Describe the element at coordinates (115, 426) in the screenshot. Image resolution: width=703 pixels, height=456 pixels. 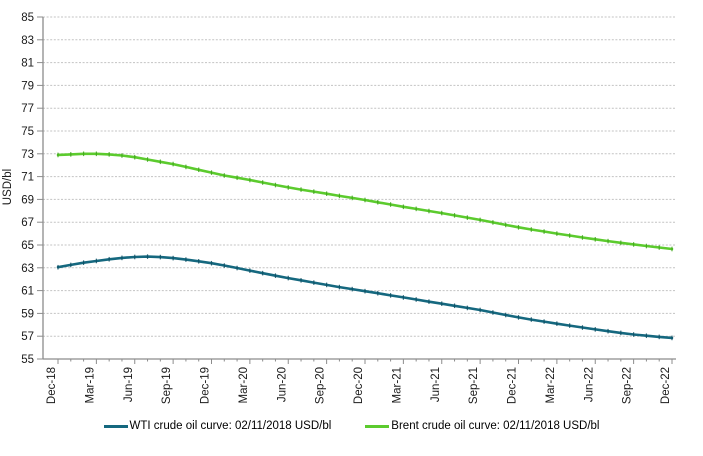
I see `wti-line-swatch` at that location.